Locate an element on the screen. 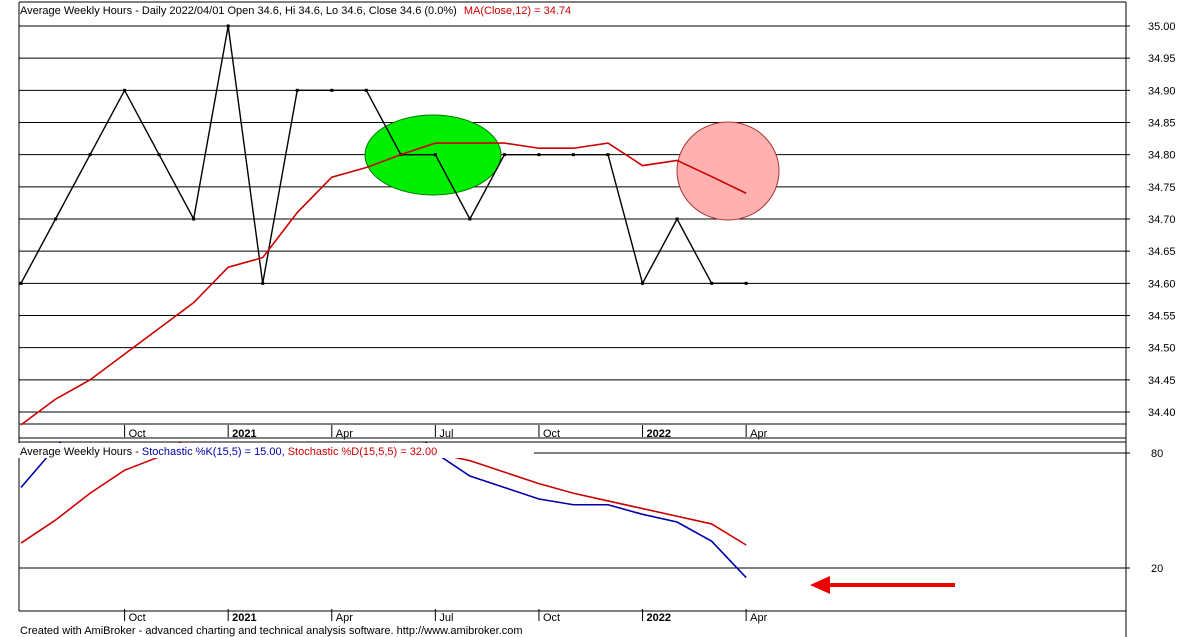 The width and height of the screenshot is (1195, 637). price-y-tick-label: 35.00 is located at coordinates (1162, 27).